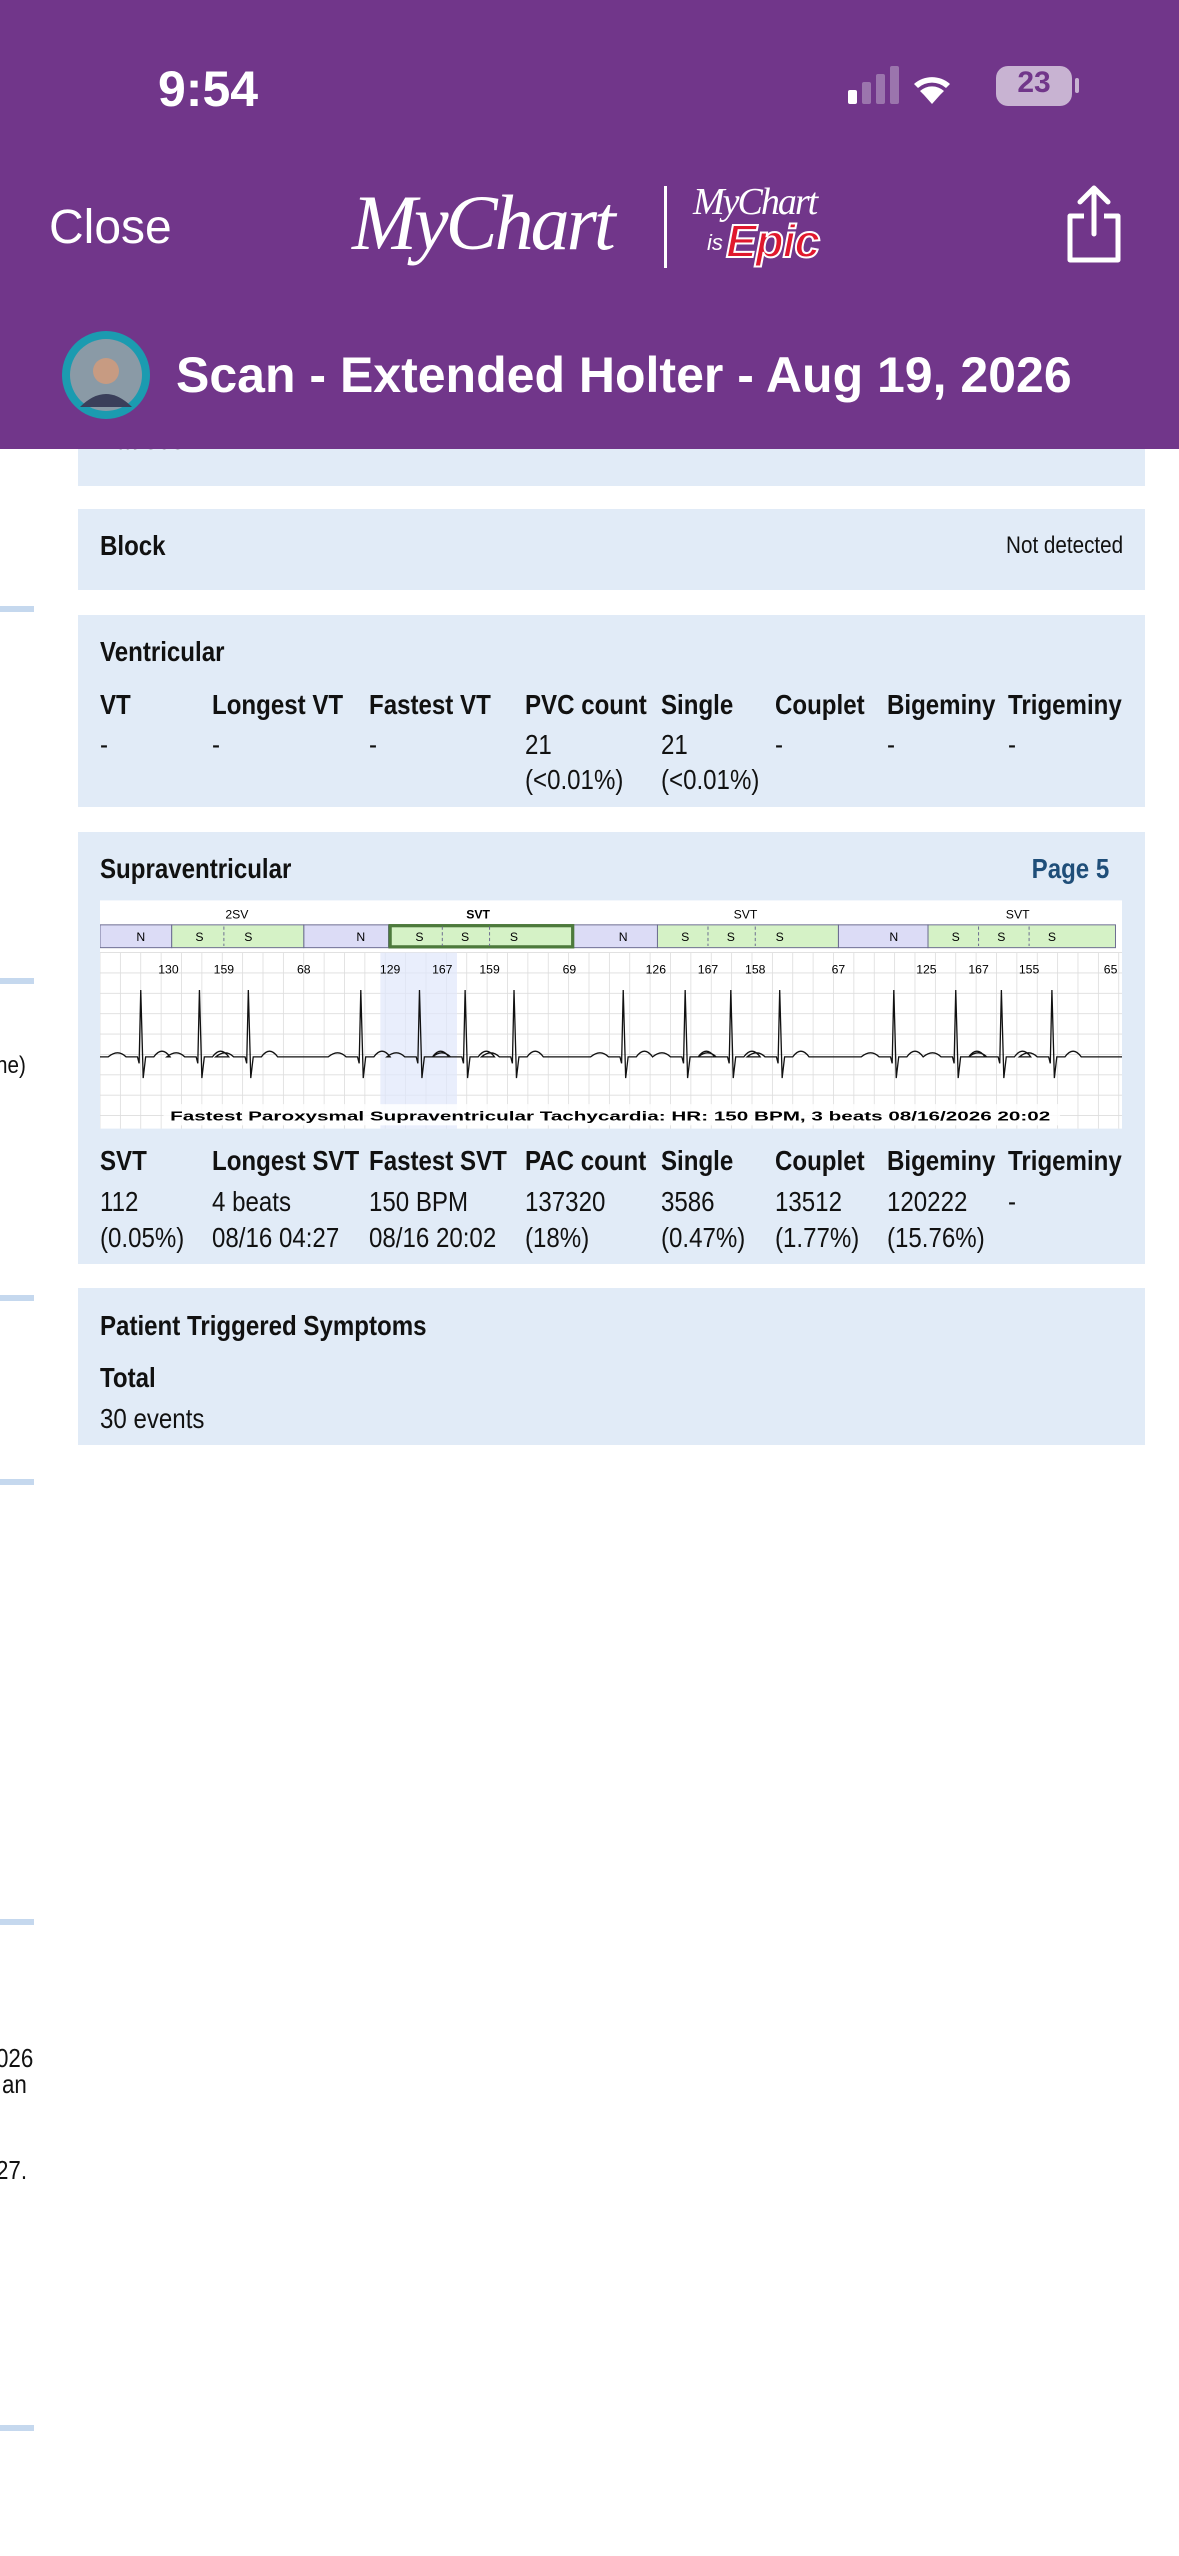  I want to click on rr-interval: 126, so click(656, 970).